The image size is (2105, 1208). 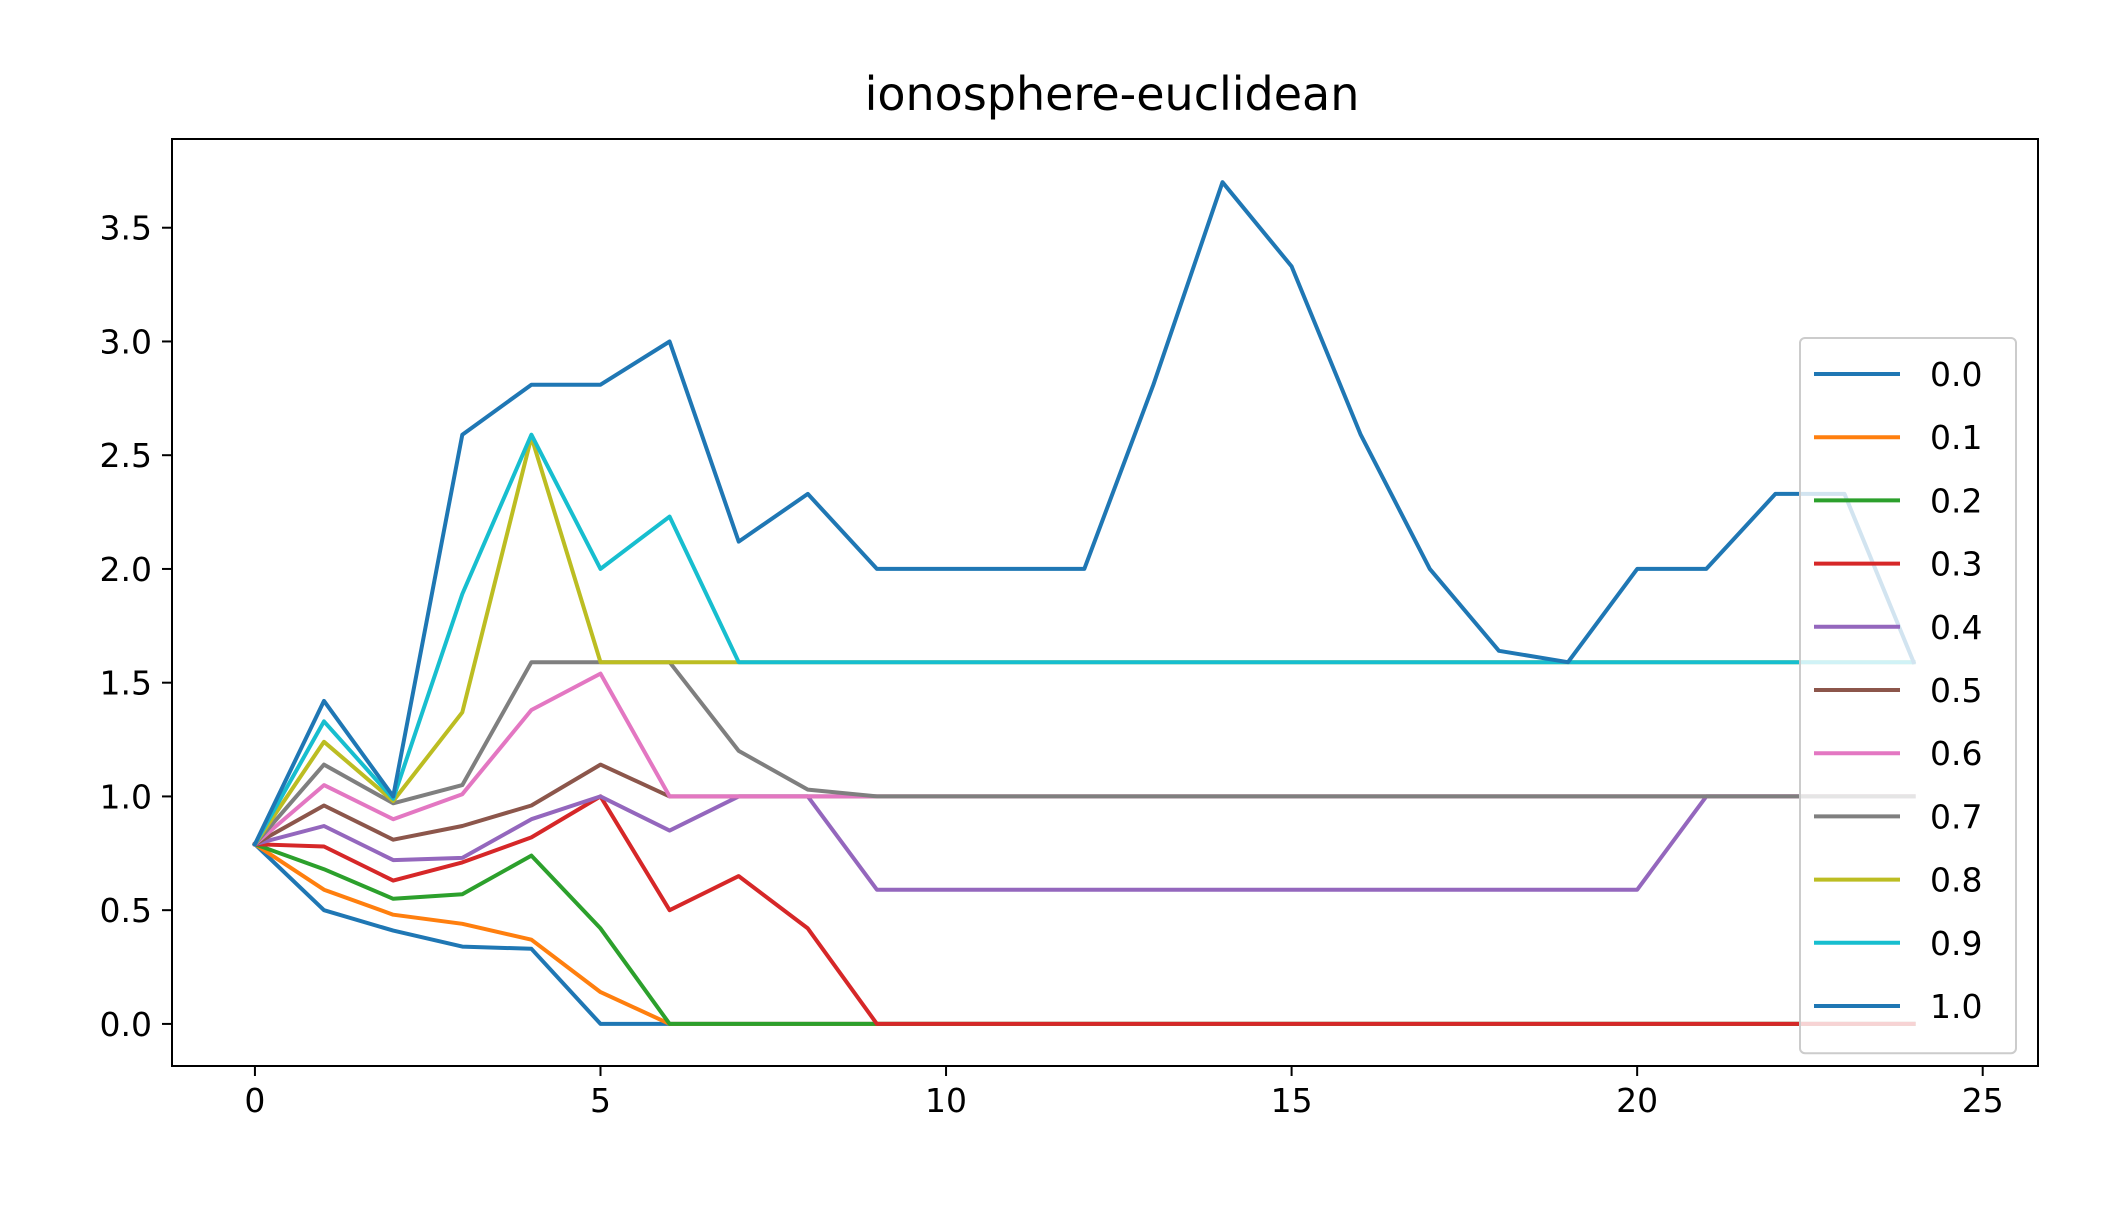 I want to click on legend-label: 0.8, so click(x=1956, y=880).